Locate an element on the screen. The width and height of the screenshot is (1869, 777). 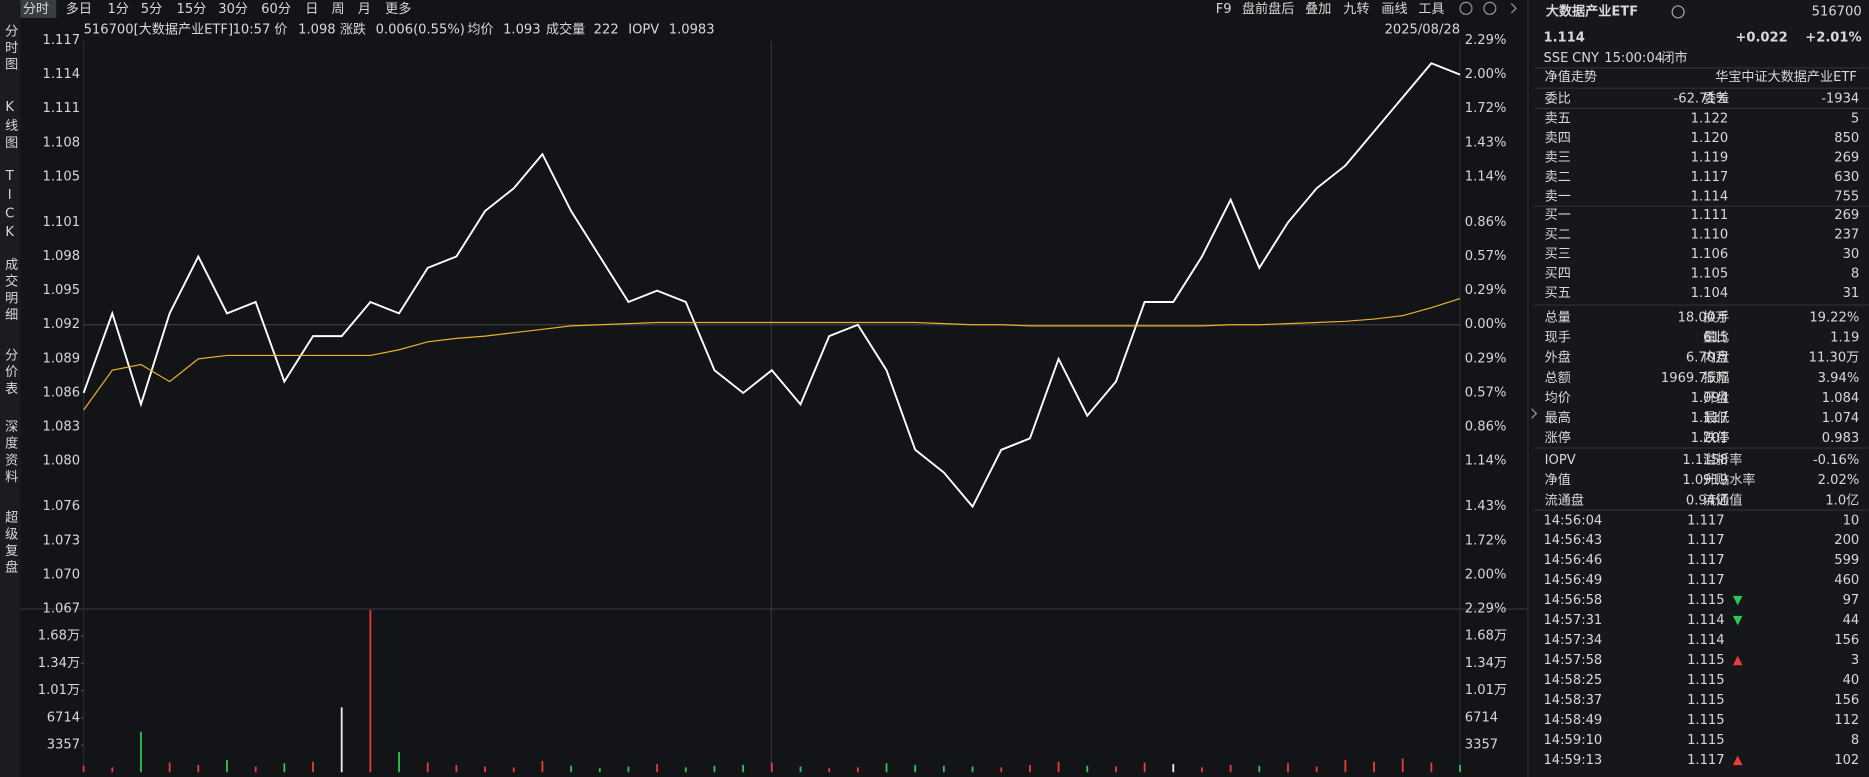
book-price: 1.114 is located at coordinates (1710, 196).